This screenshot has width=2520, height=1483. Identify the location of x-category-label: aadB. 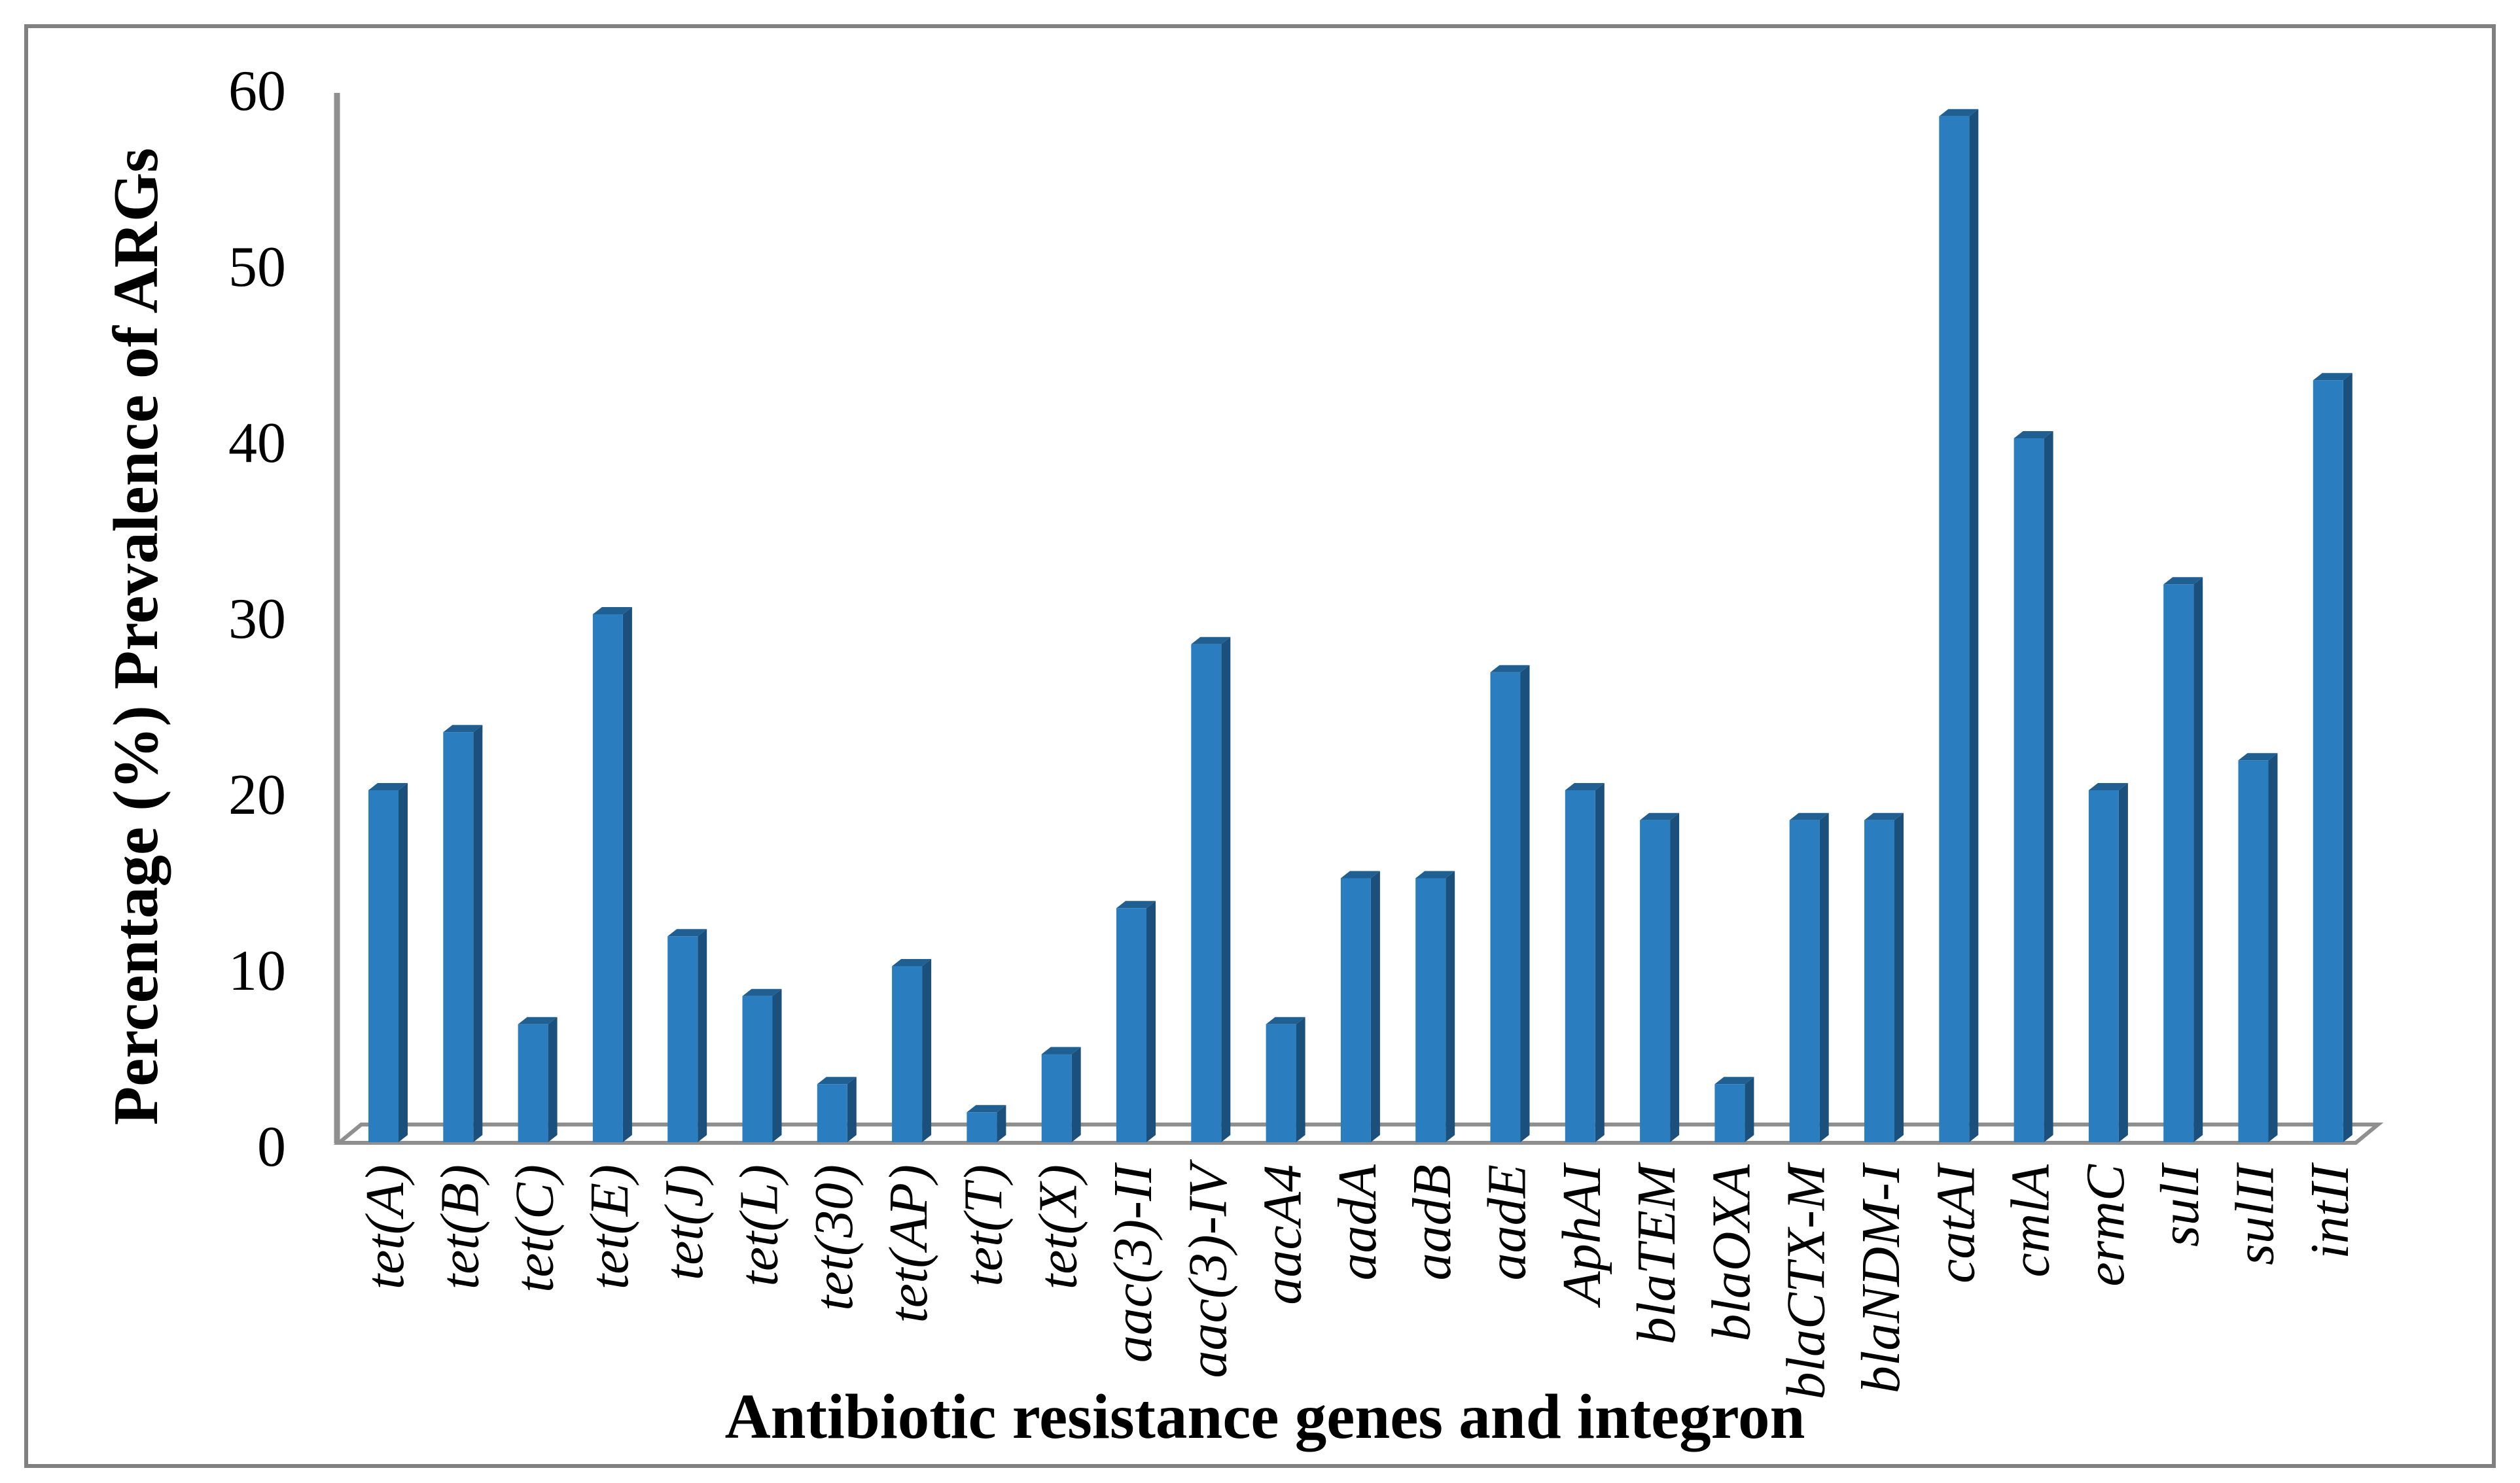
(1432, 1222).